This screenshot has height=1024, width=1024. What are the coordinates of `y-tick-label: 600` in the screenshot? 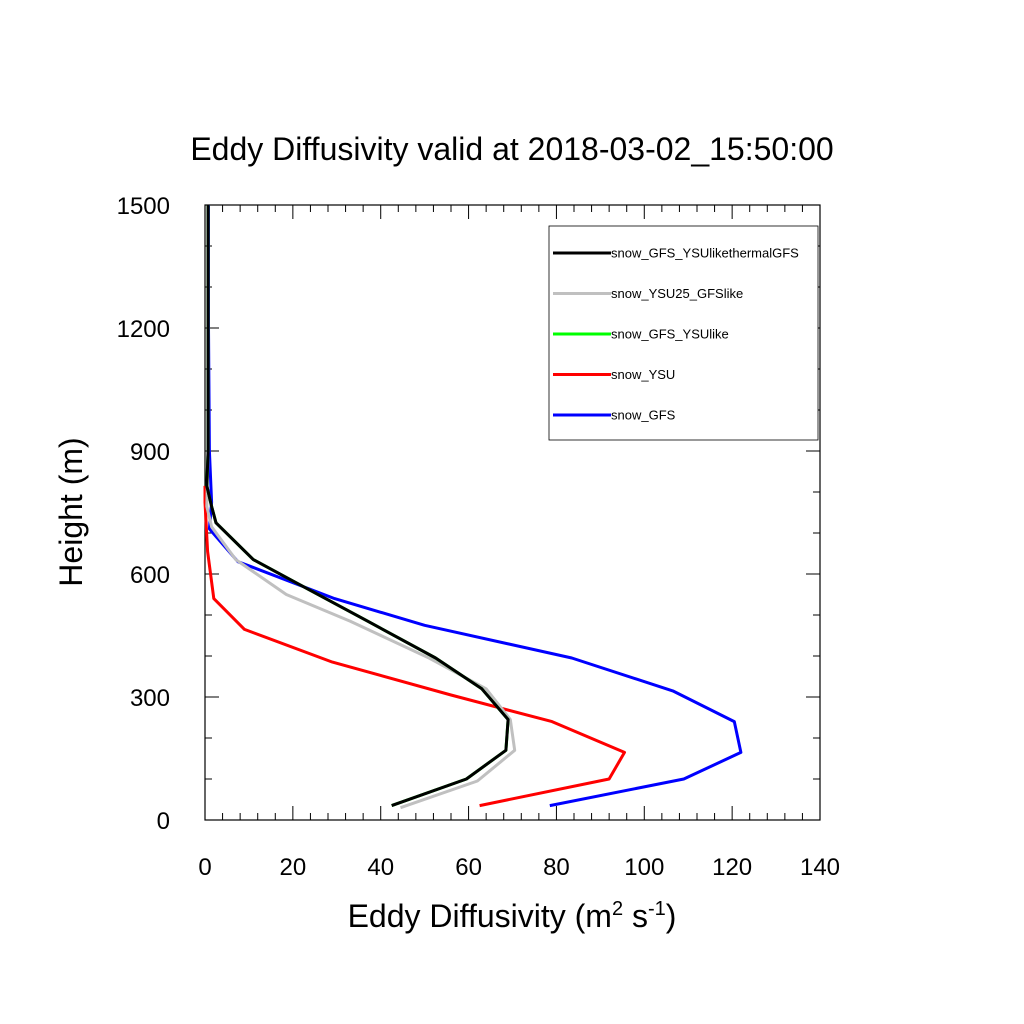 It's located at (150, 575).